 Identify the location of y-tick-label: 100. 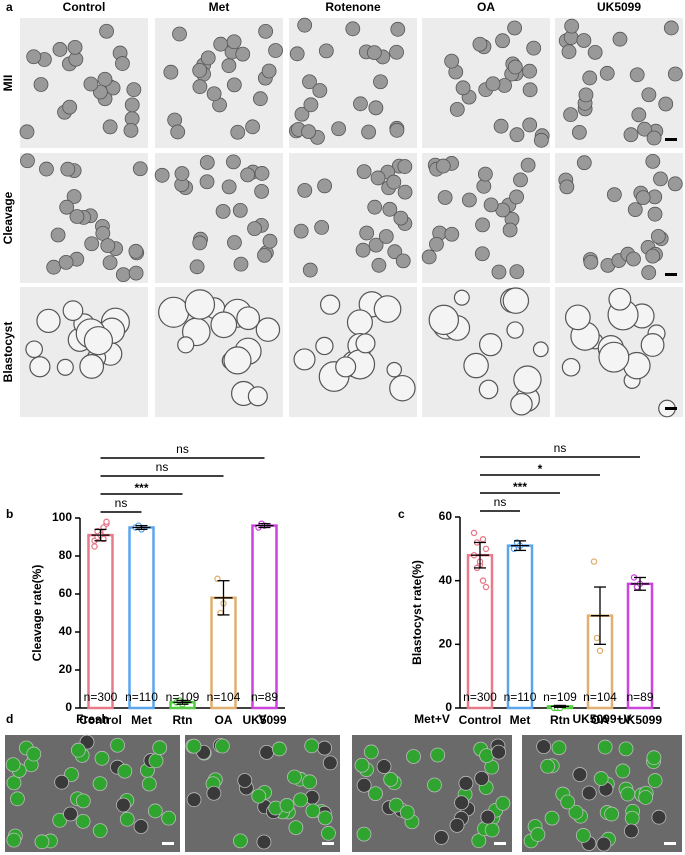
(62, 517).